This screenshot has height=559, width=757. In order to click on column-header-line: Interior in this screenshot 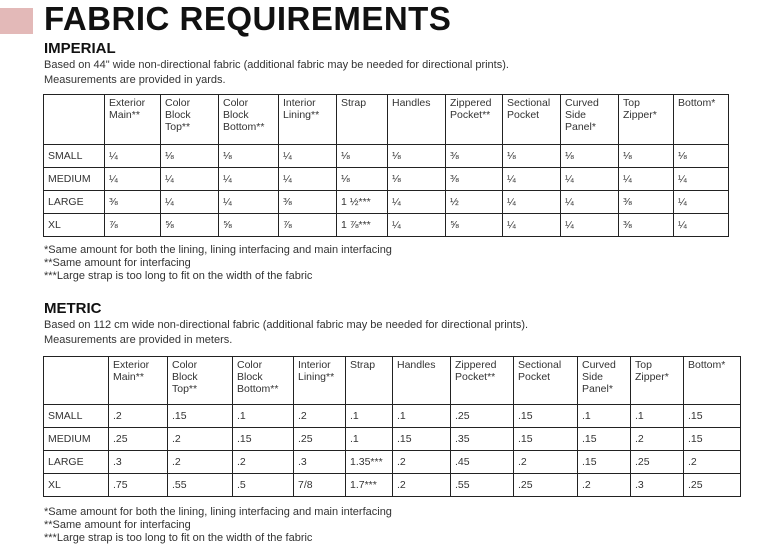, I will do `click(299, 103)`.